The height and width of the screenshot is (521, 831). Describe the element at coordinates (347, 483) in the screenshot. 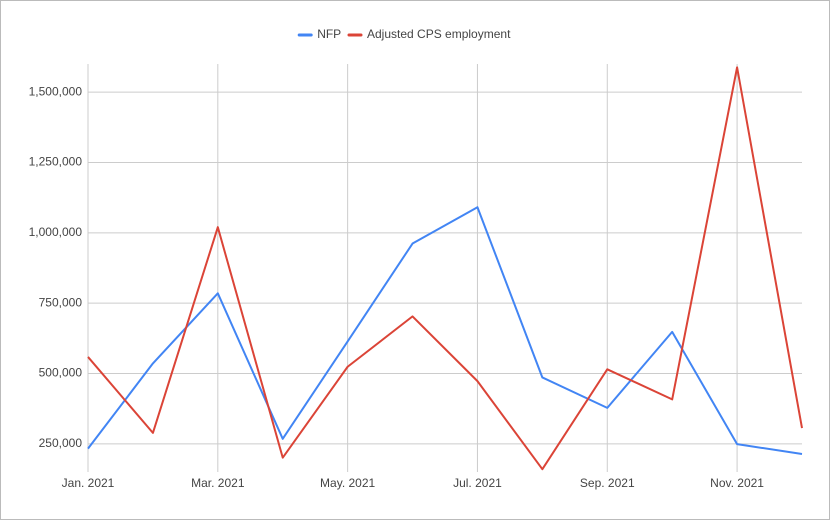

I see `x-tick-label: May. 2021` at that location.